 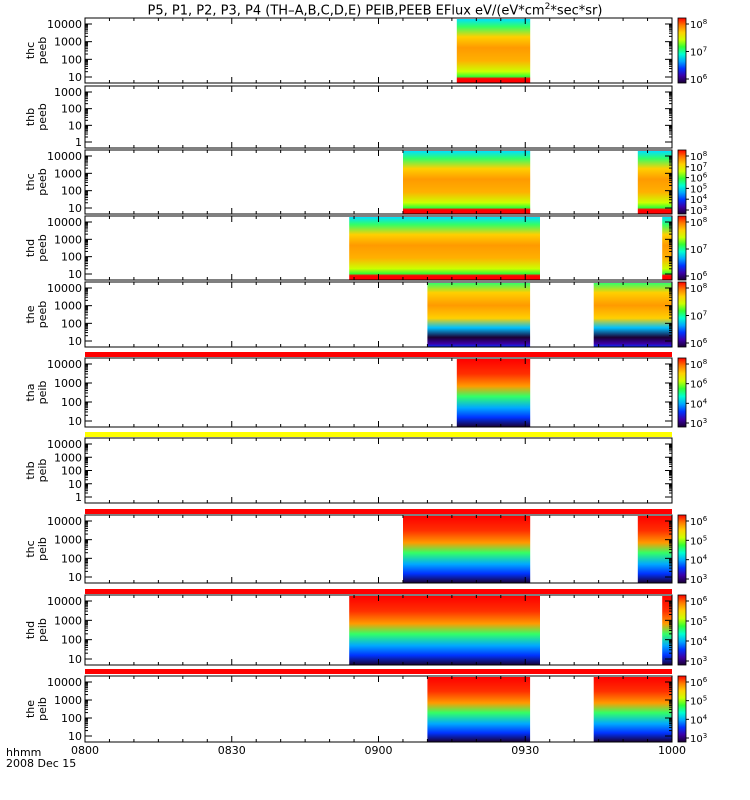 I want to click on panel-6: 10000 1000 100 10 tha peib 10⁸ 10⁶ 10⁴ 10³, so click(x=366, y=391).